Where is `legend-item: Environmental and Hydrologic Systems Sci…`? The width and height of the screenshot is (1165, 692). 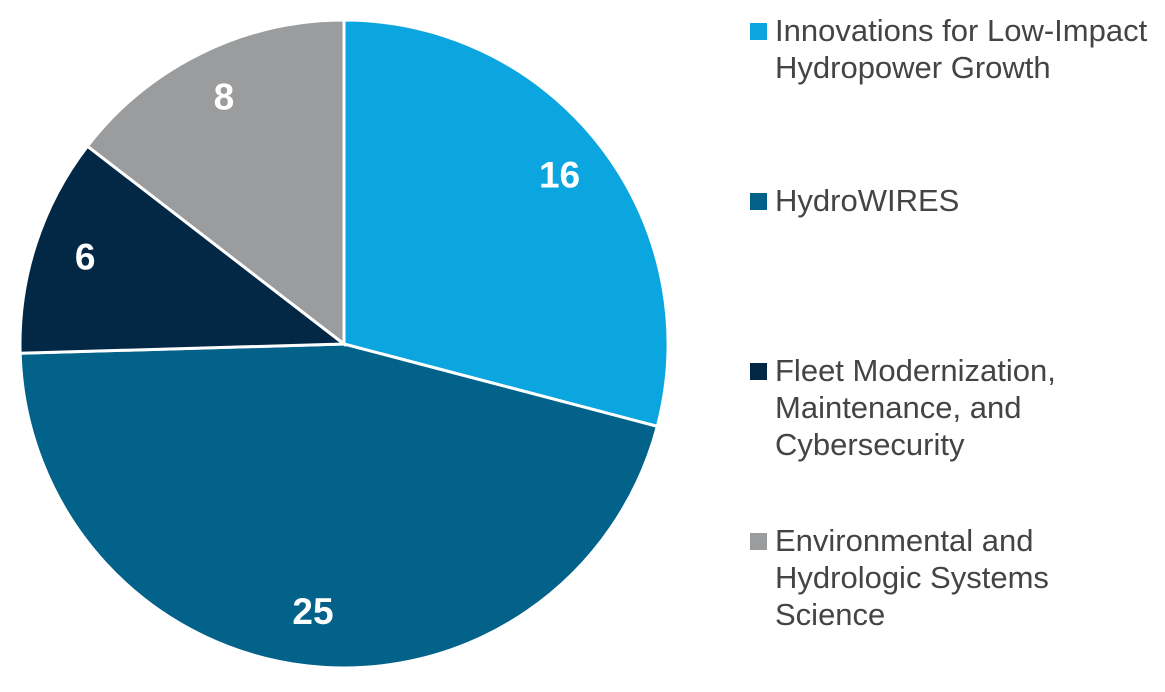
legend-item: Environmental and Hydrologic Systems Sci… is located at coordinates (955, 607).